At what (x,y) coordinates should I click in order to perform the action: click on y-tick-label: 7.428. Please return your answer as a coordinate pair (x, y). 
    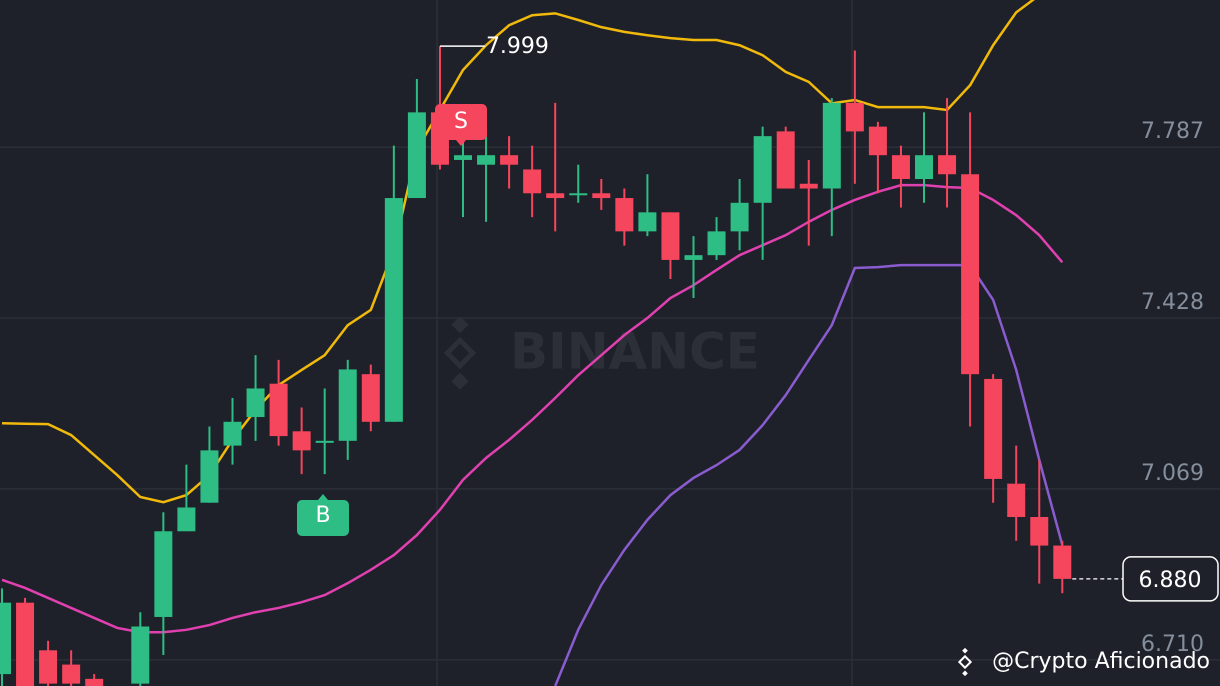
    Looking at the image, I should click on (1172, 302).